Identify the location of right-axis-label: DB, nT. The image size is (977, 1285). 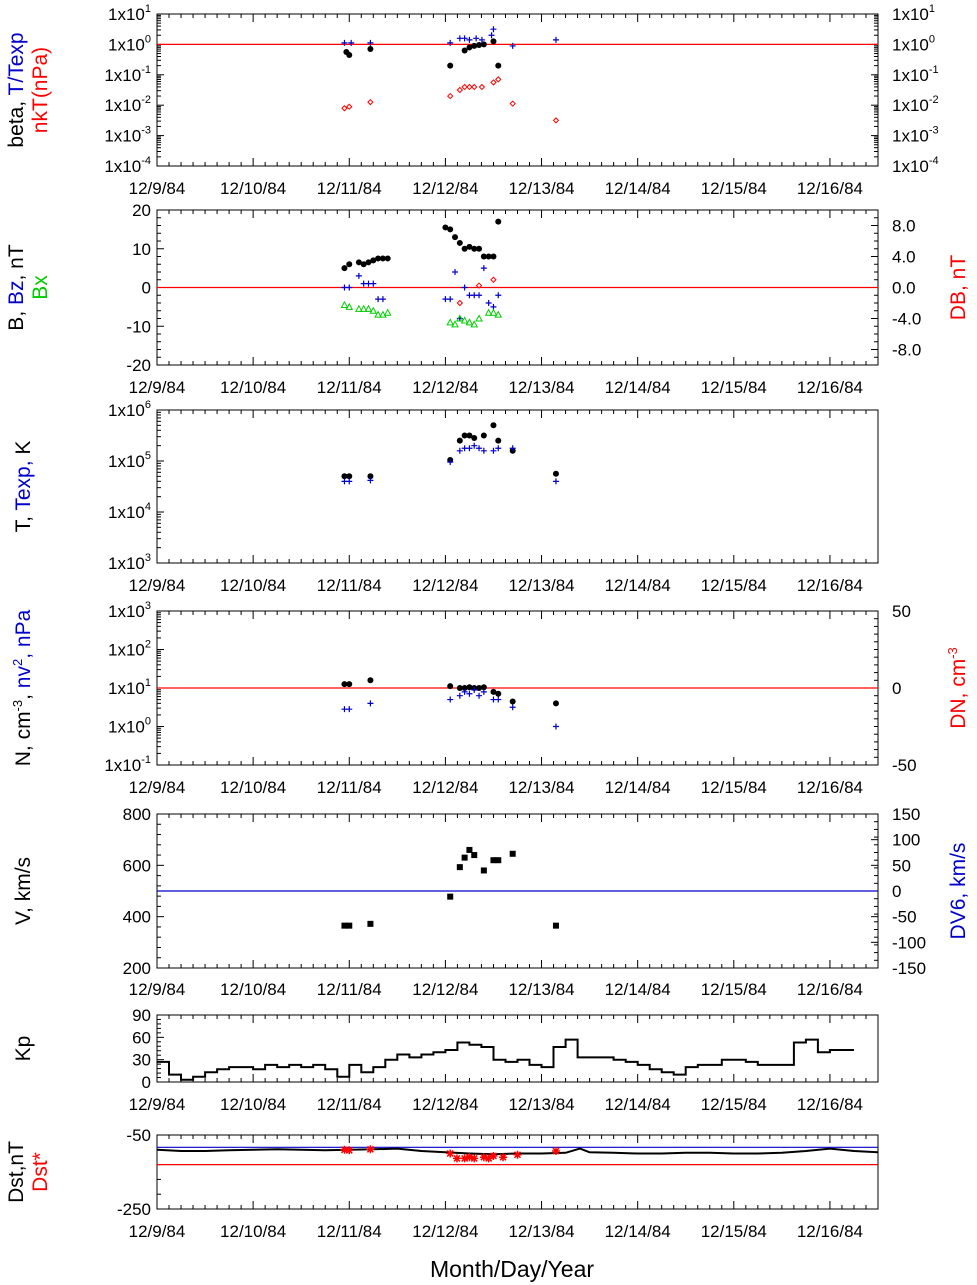
(958, 288).